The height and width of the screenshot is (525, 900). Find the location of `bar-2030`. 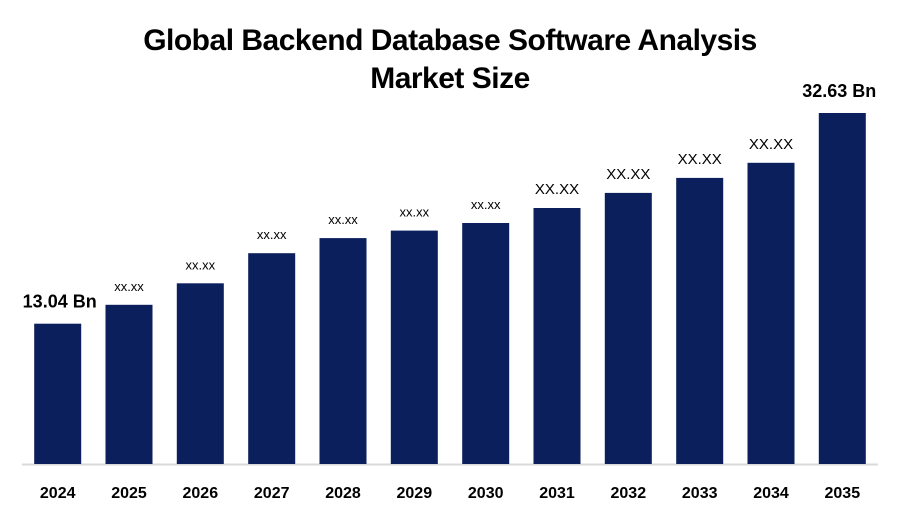

bar-2030 is located at coordinates (486, 343).